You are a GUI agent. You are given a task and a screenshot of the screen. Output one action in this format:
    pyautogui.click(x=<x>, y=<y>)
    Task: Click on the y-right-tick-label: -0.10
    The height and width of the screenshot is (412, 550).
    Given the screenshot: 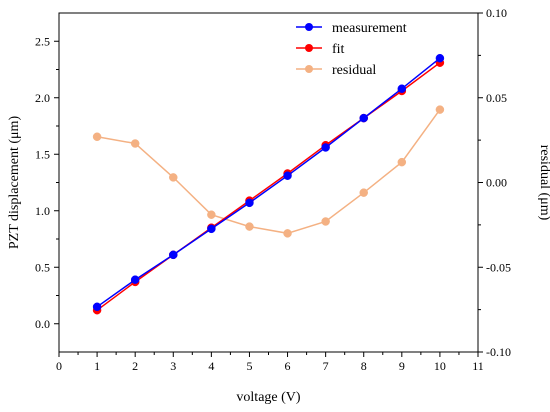 What is the action you would take?
    pyautogui.click(x=498, y=352)
    